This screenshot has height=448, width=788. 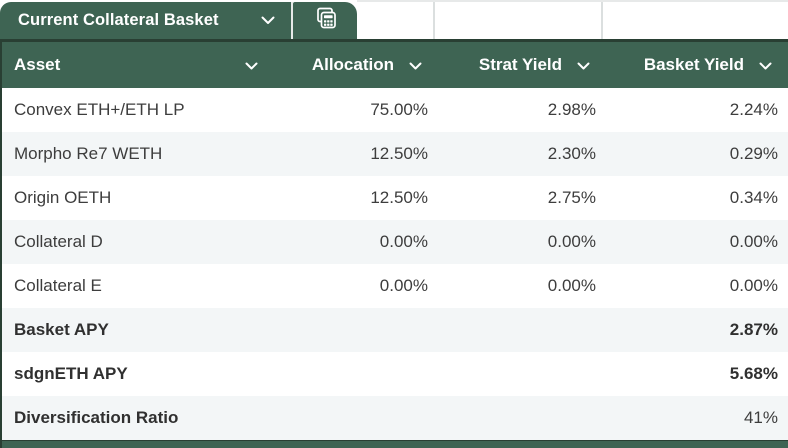 What do you see at coordinates (37, 64) in the screenshot?
I see `column-label: Asset` at bounding box center [37, 64].